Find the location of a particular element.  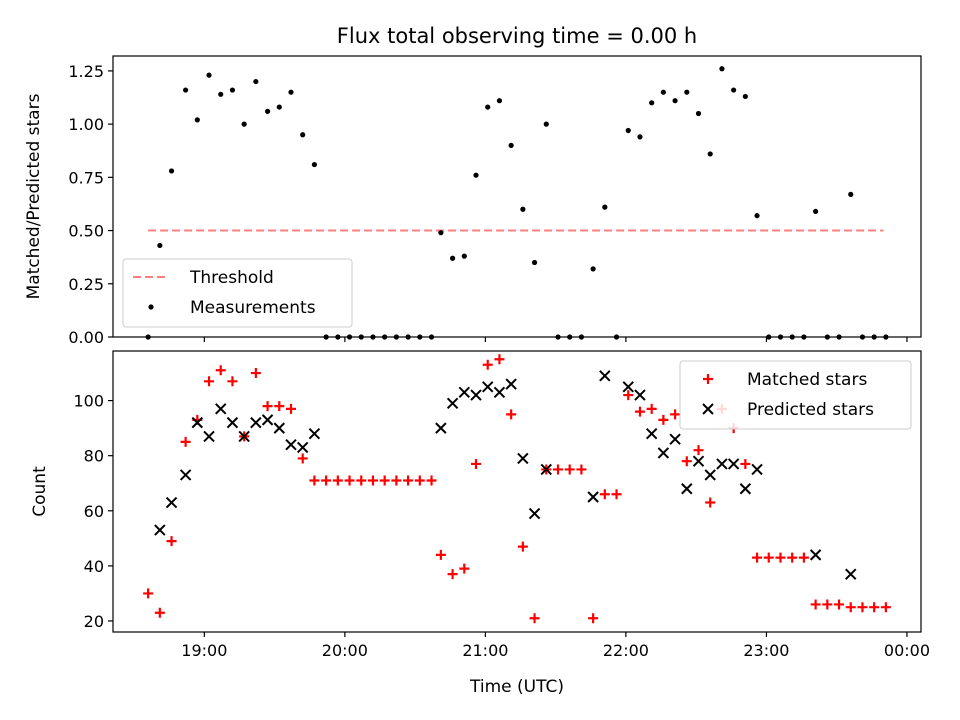

x-tick-label: 22:00 is located at coordinates (626, 650).